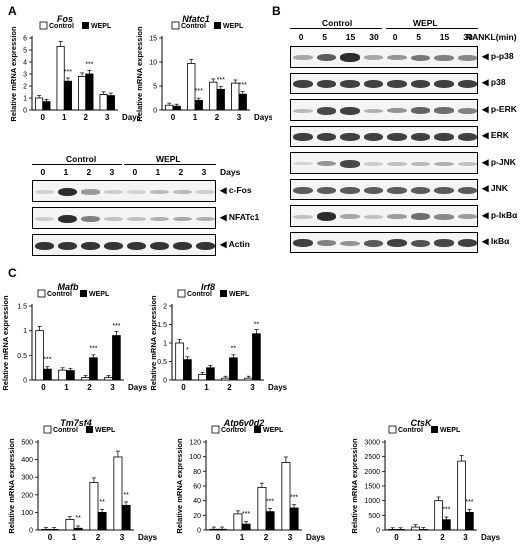  I want to click on y-tick-label: 80, so click(197, 472).